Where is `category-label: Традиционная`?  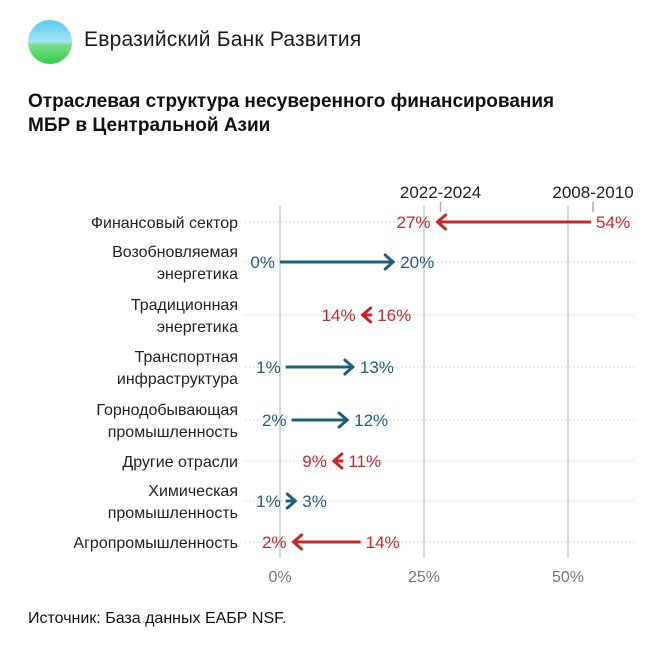
category-label: Традиционная is located at coordinates (184, 305).